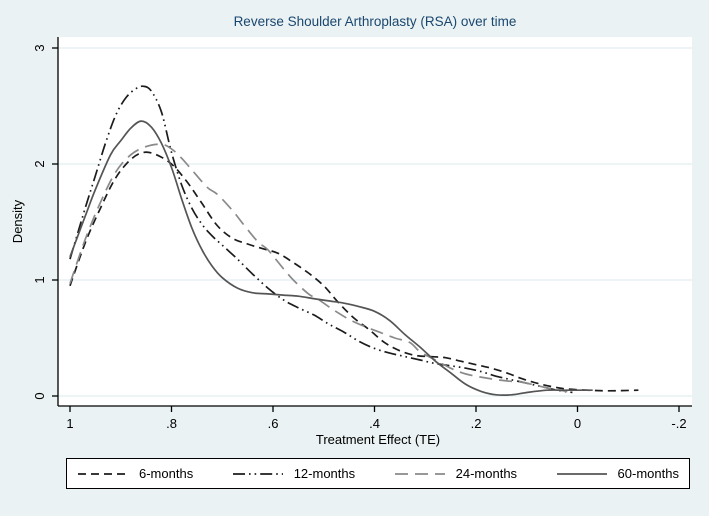 This screenshot has height=516, width=709. Describe the element at coordinates (69, 423) in the screenshot. I see `x-tick-label: 1` at that location.